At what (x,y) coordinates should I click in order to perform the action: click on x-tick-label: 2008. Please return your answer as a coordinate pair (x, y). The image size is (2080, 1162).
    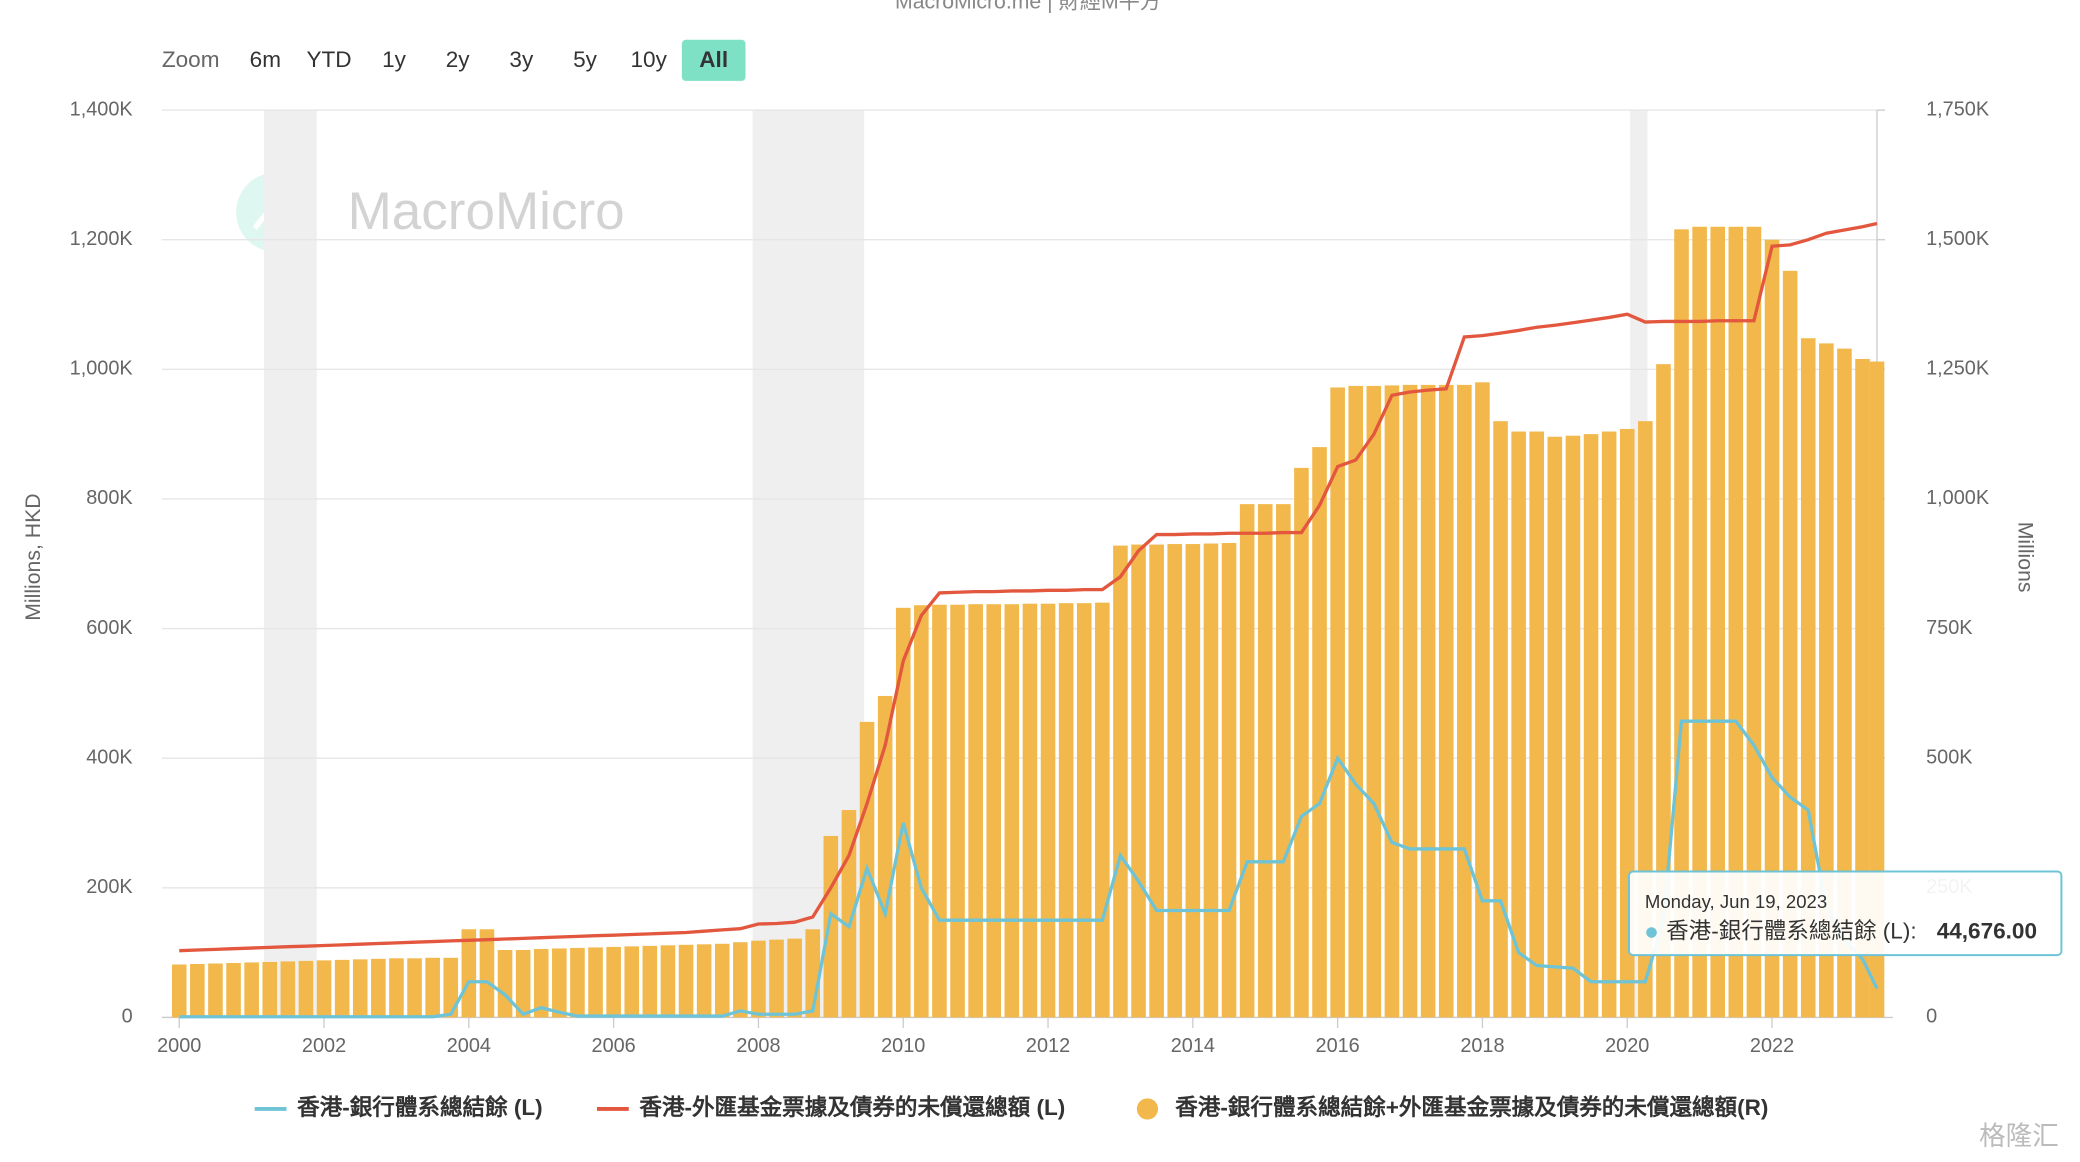
    Looking at the image, I should click on (758, 1046).